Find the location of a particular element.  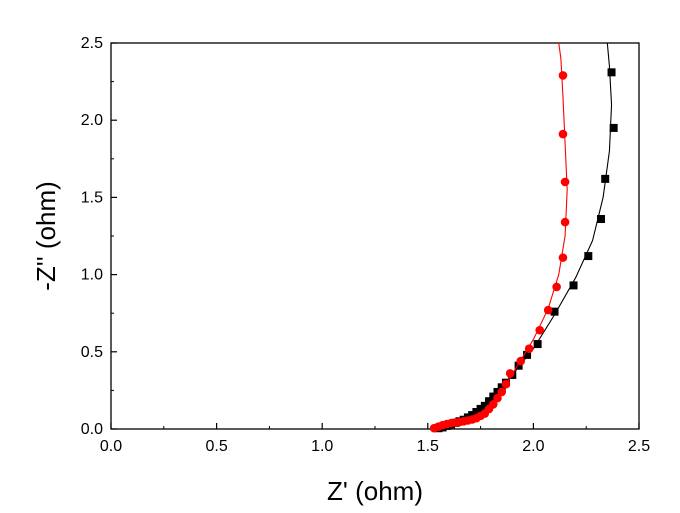

x-axis-title: Z' (ohm) is located at coordinates (375, 491).